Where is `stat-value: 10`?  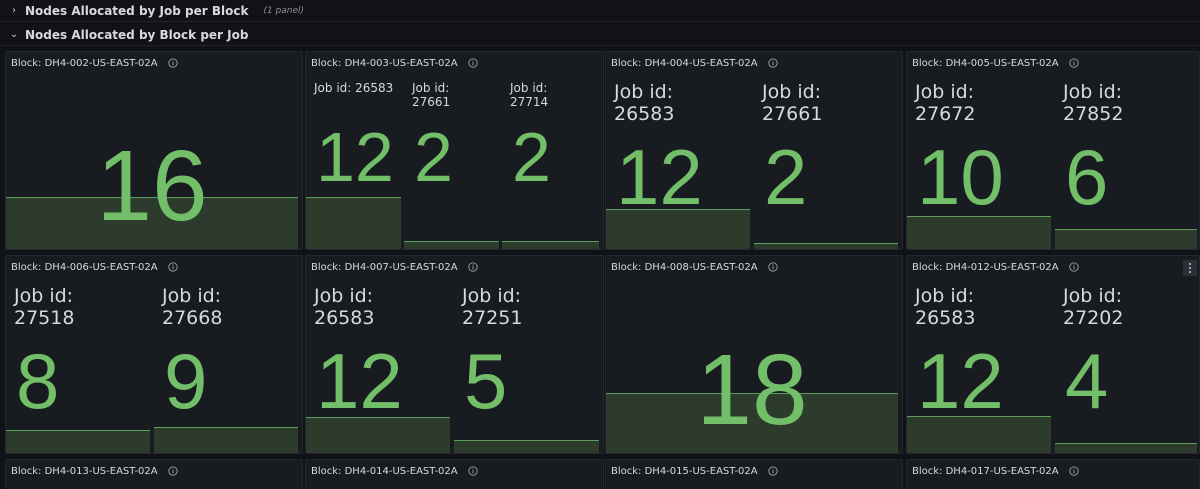 stat-value: 10 is located at coordinates (960, 177).